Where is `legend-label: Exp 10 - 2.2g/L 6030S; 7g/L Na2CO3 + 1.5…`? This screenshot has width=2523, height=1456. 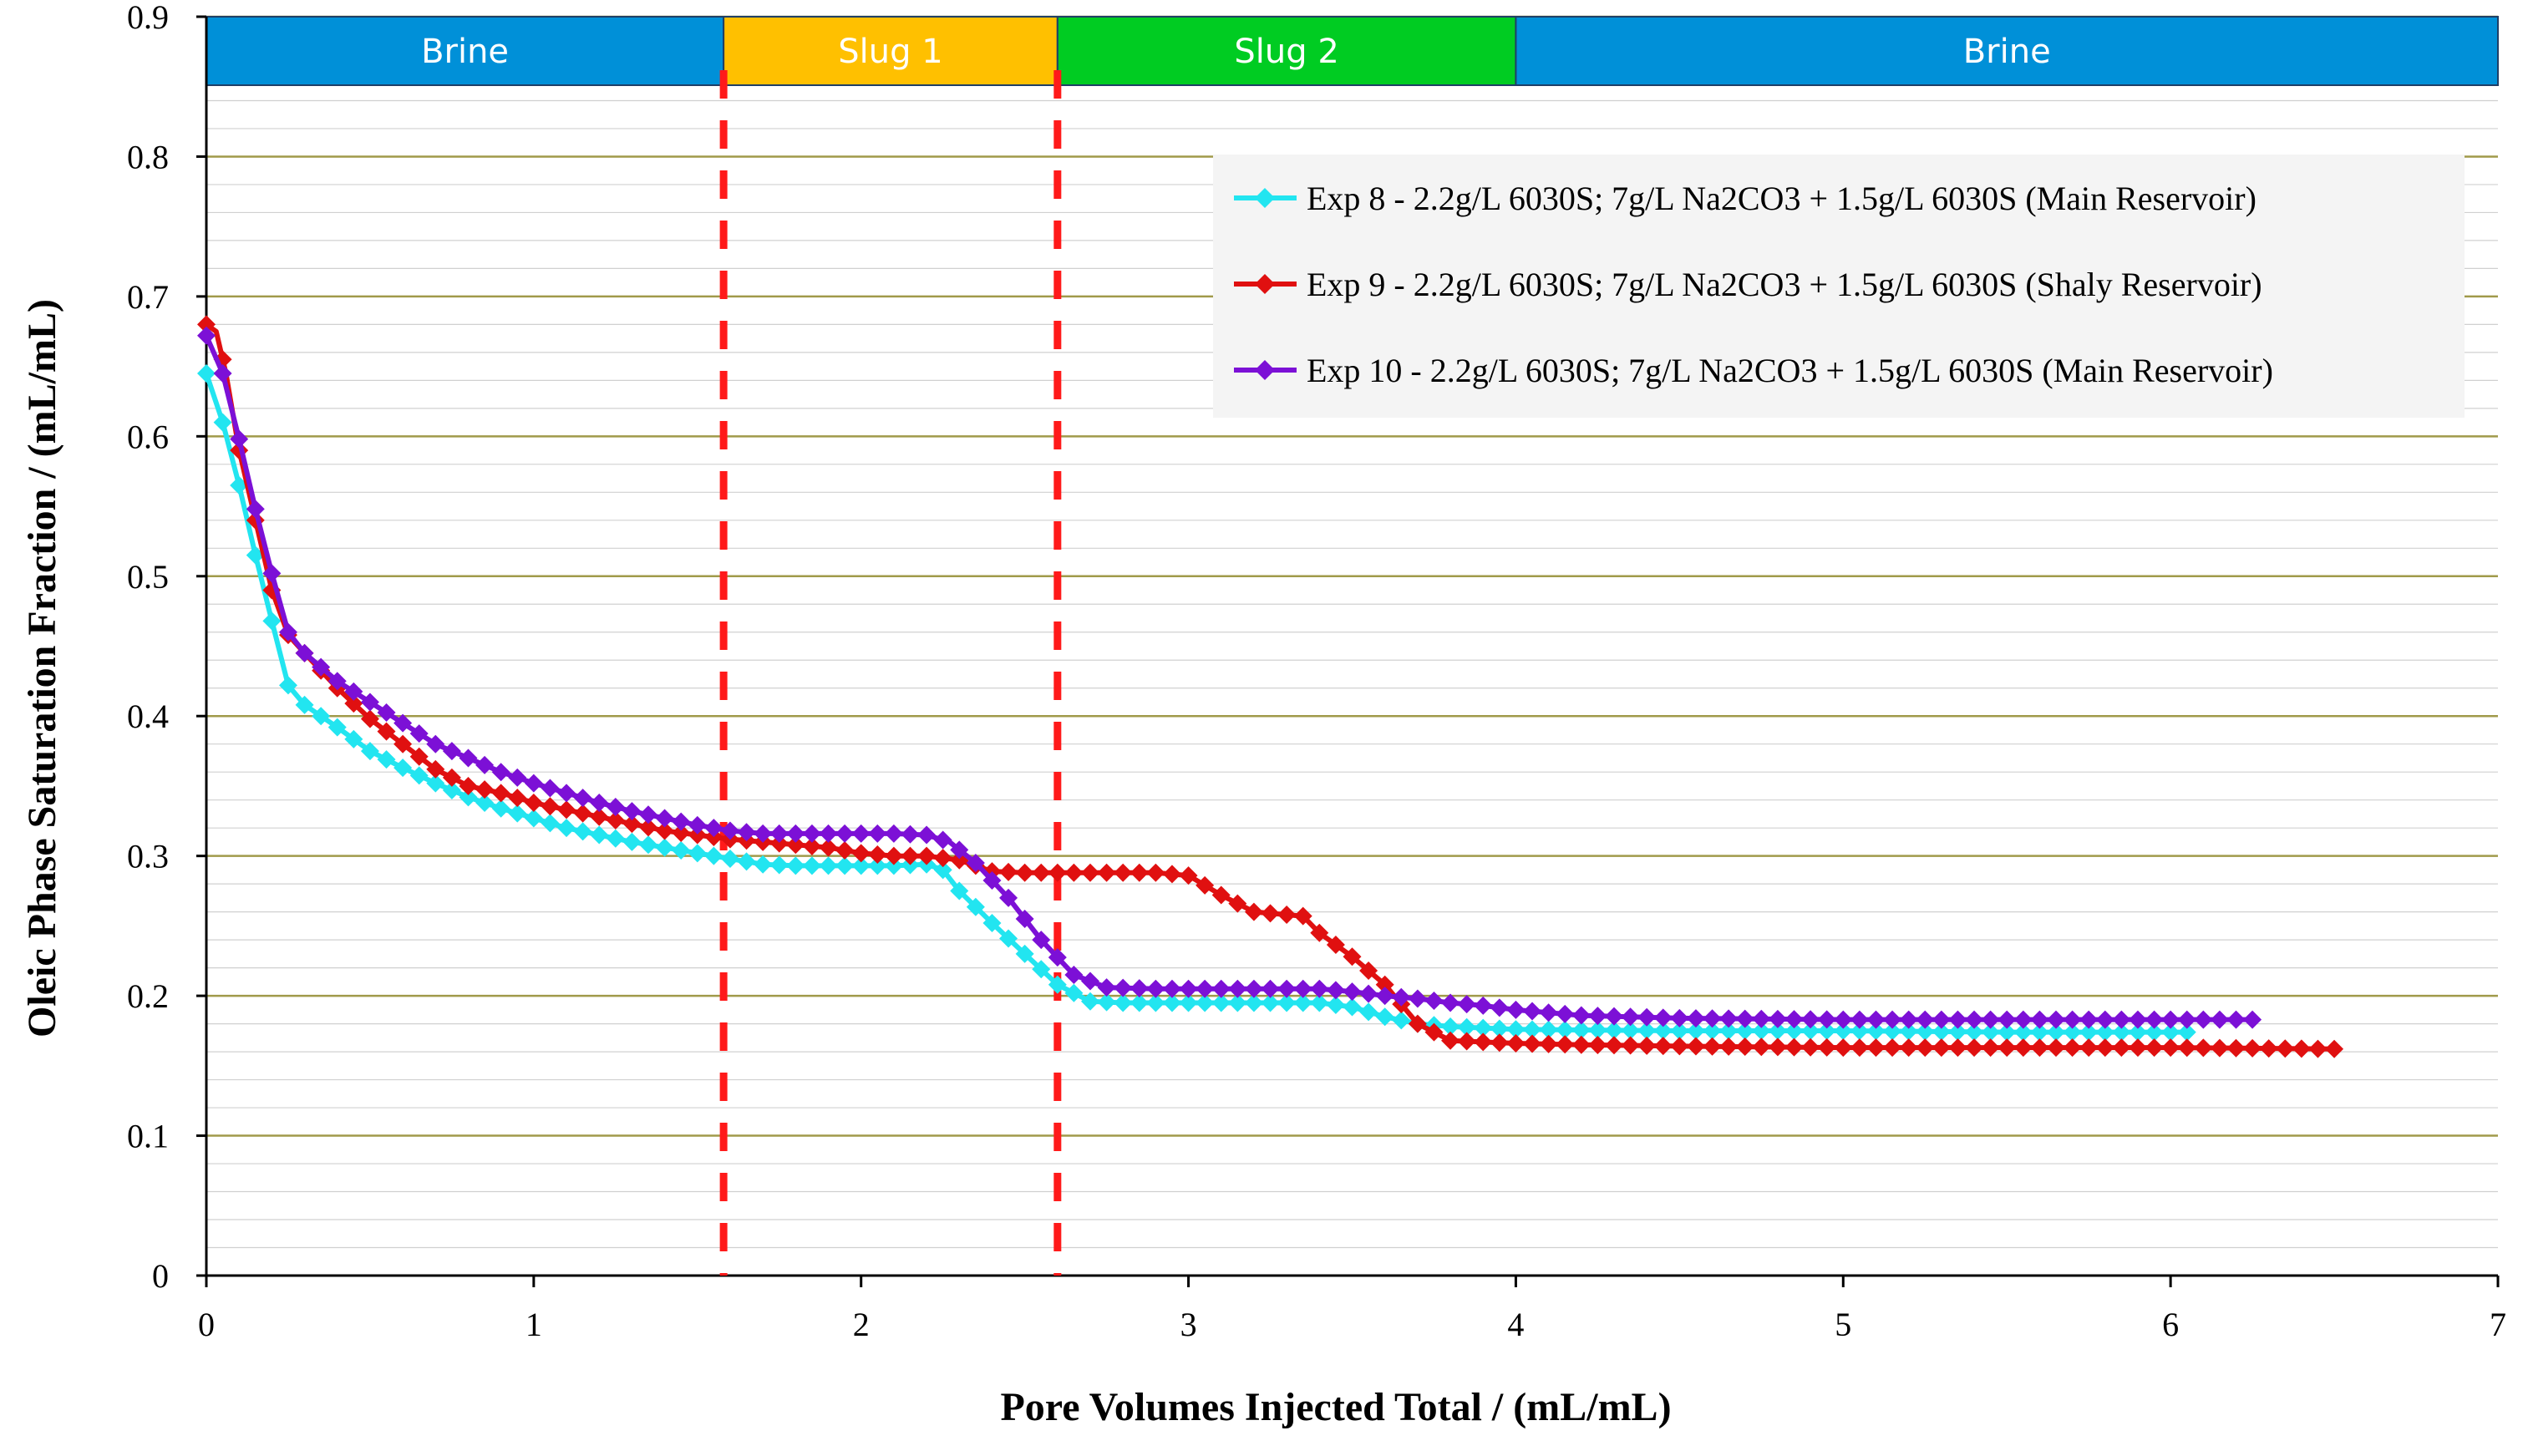 legend-label: Exp 10 - 2.2g/L 6030S; 7g/L Na2CO3 + 1.5… is located at coordinates (1790, 370).